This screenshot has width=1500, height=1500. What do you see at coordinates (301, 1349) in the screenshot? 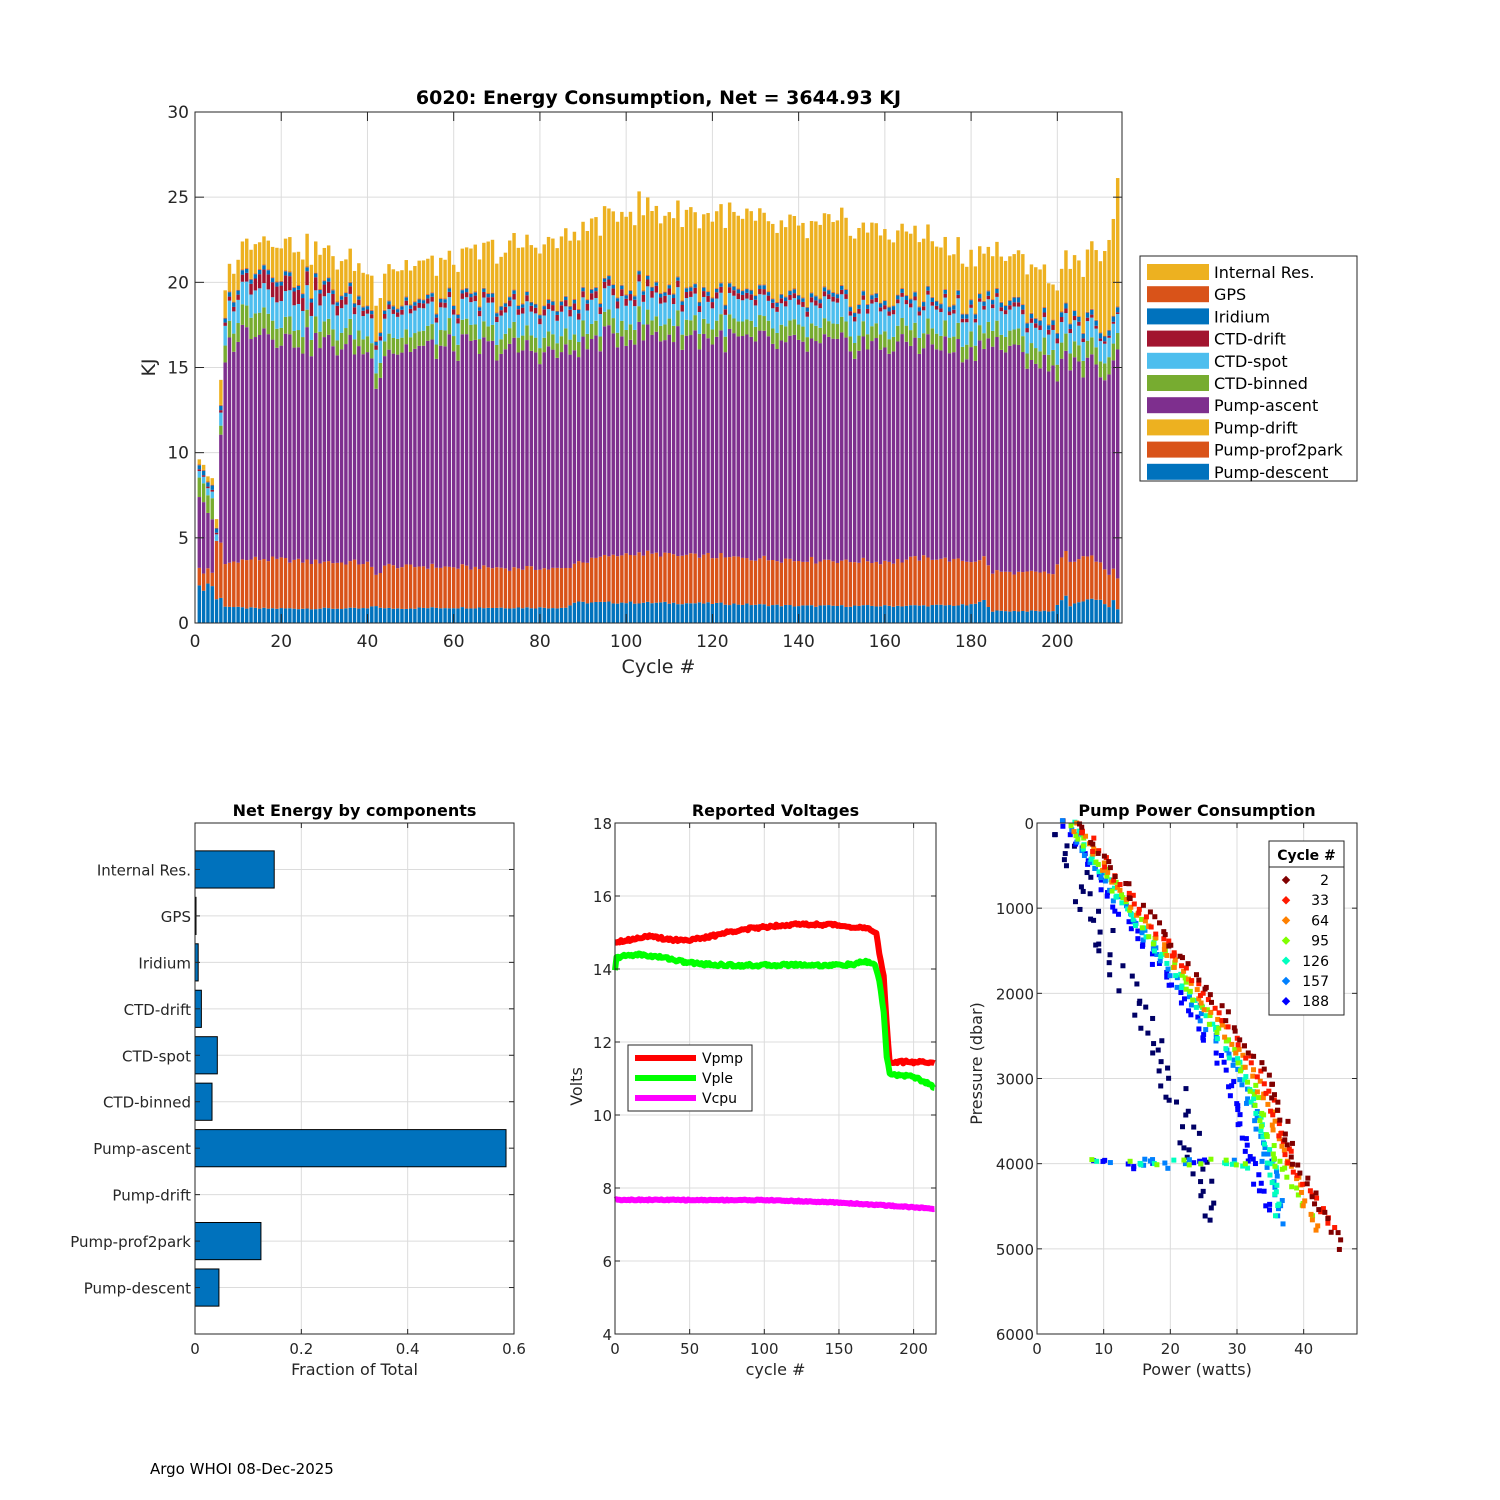
I see `x-tick-label: 0.2` at bounding box center [301, 1349].